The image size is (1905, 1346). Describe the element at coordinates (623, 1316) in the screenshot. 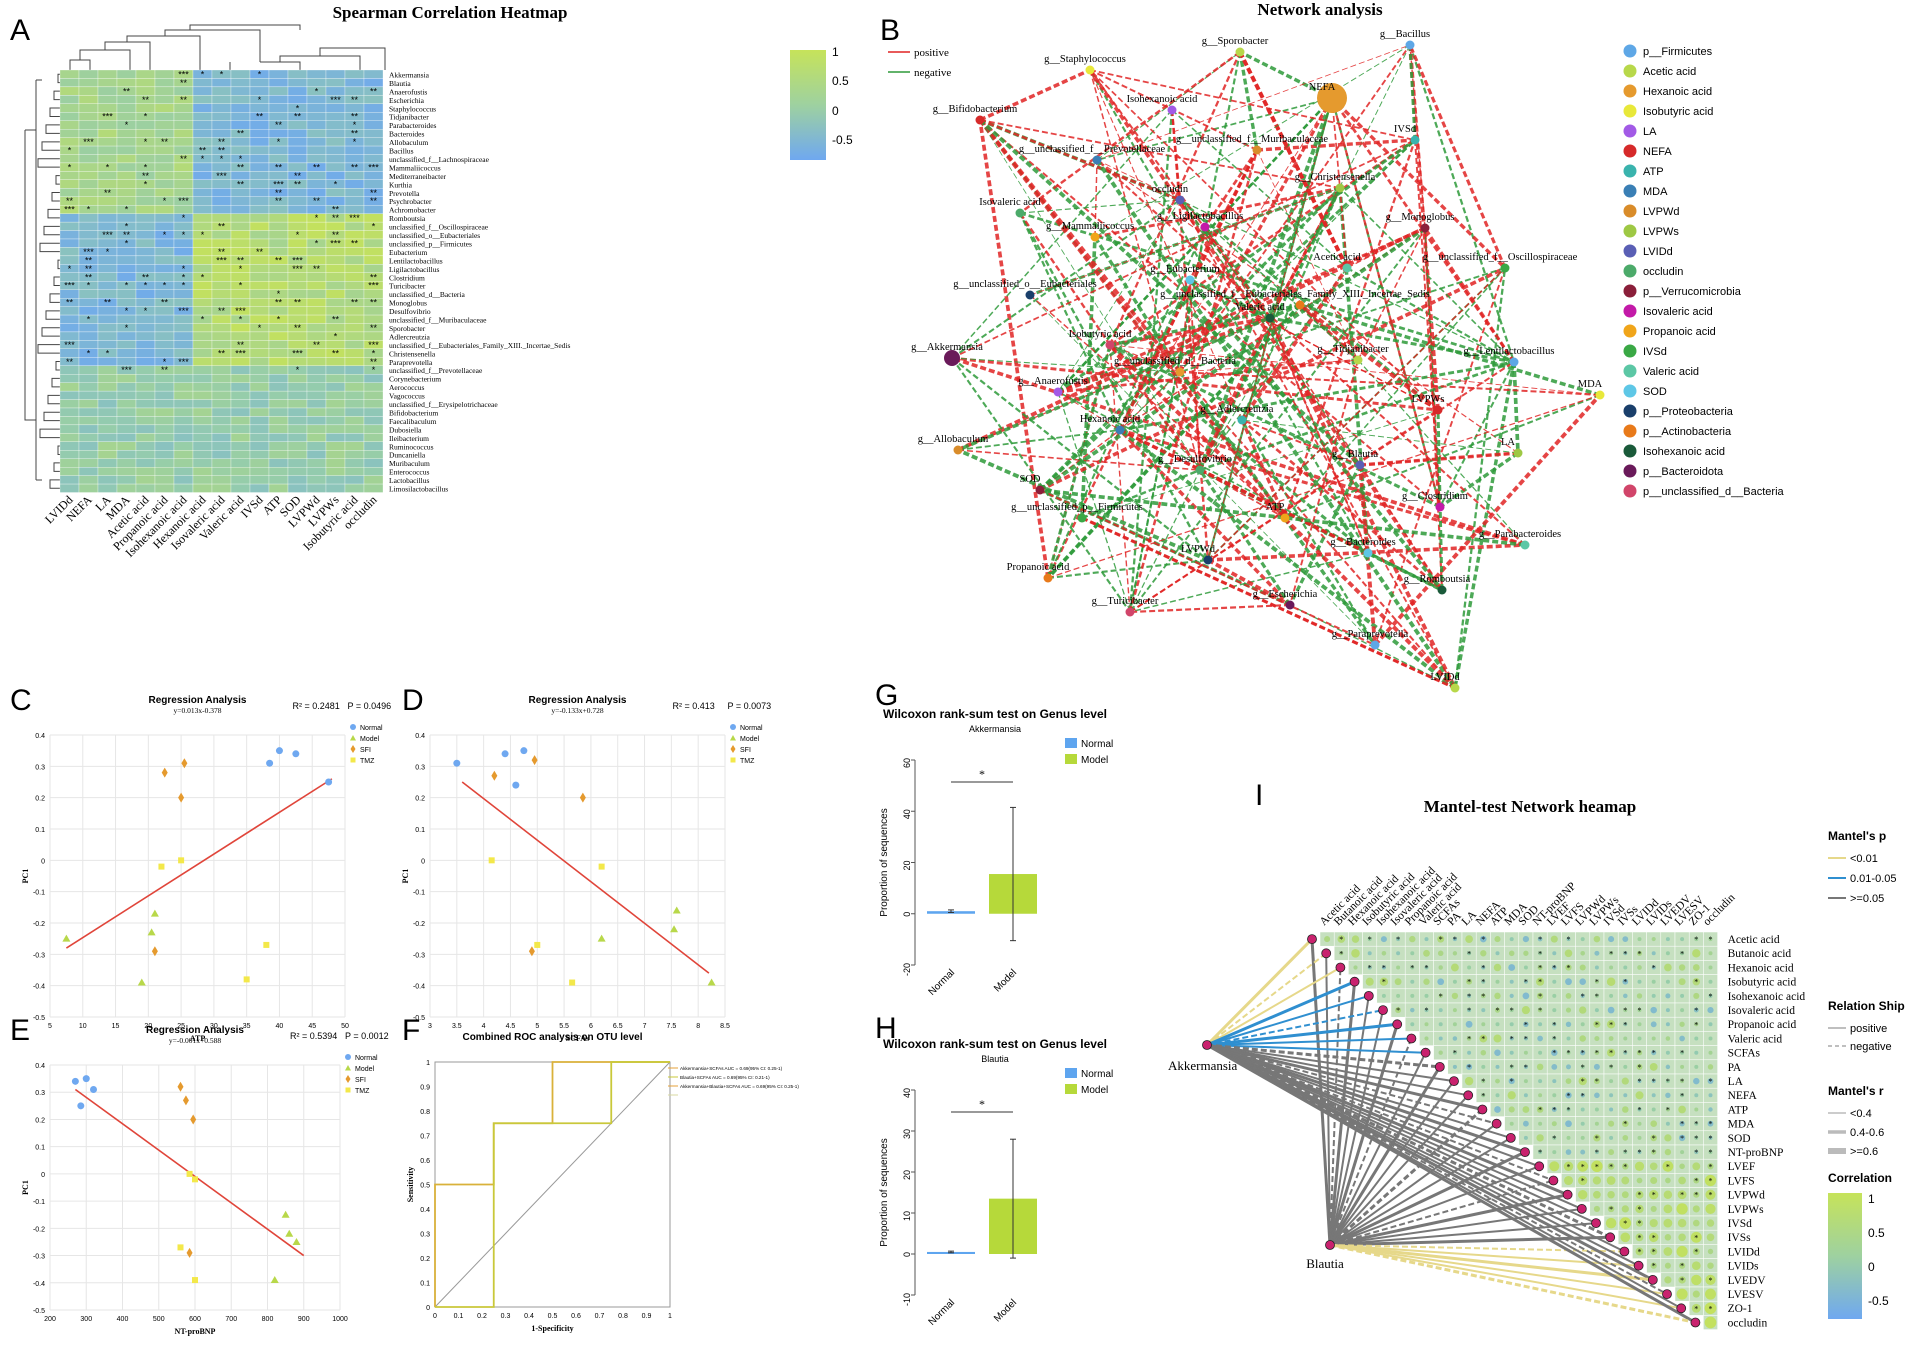

I see `x-tick-label: 0.8` at that location.